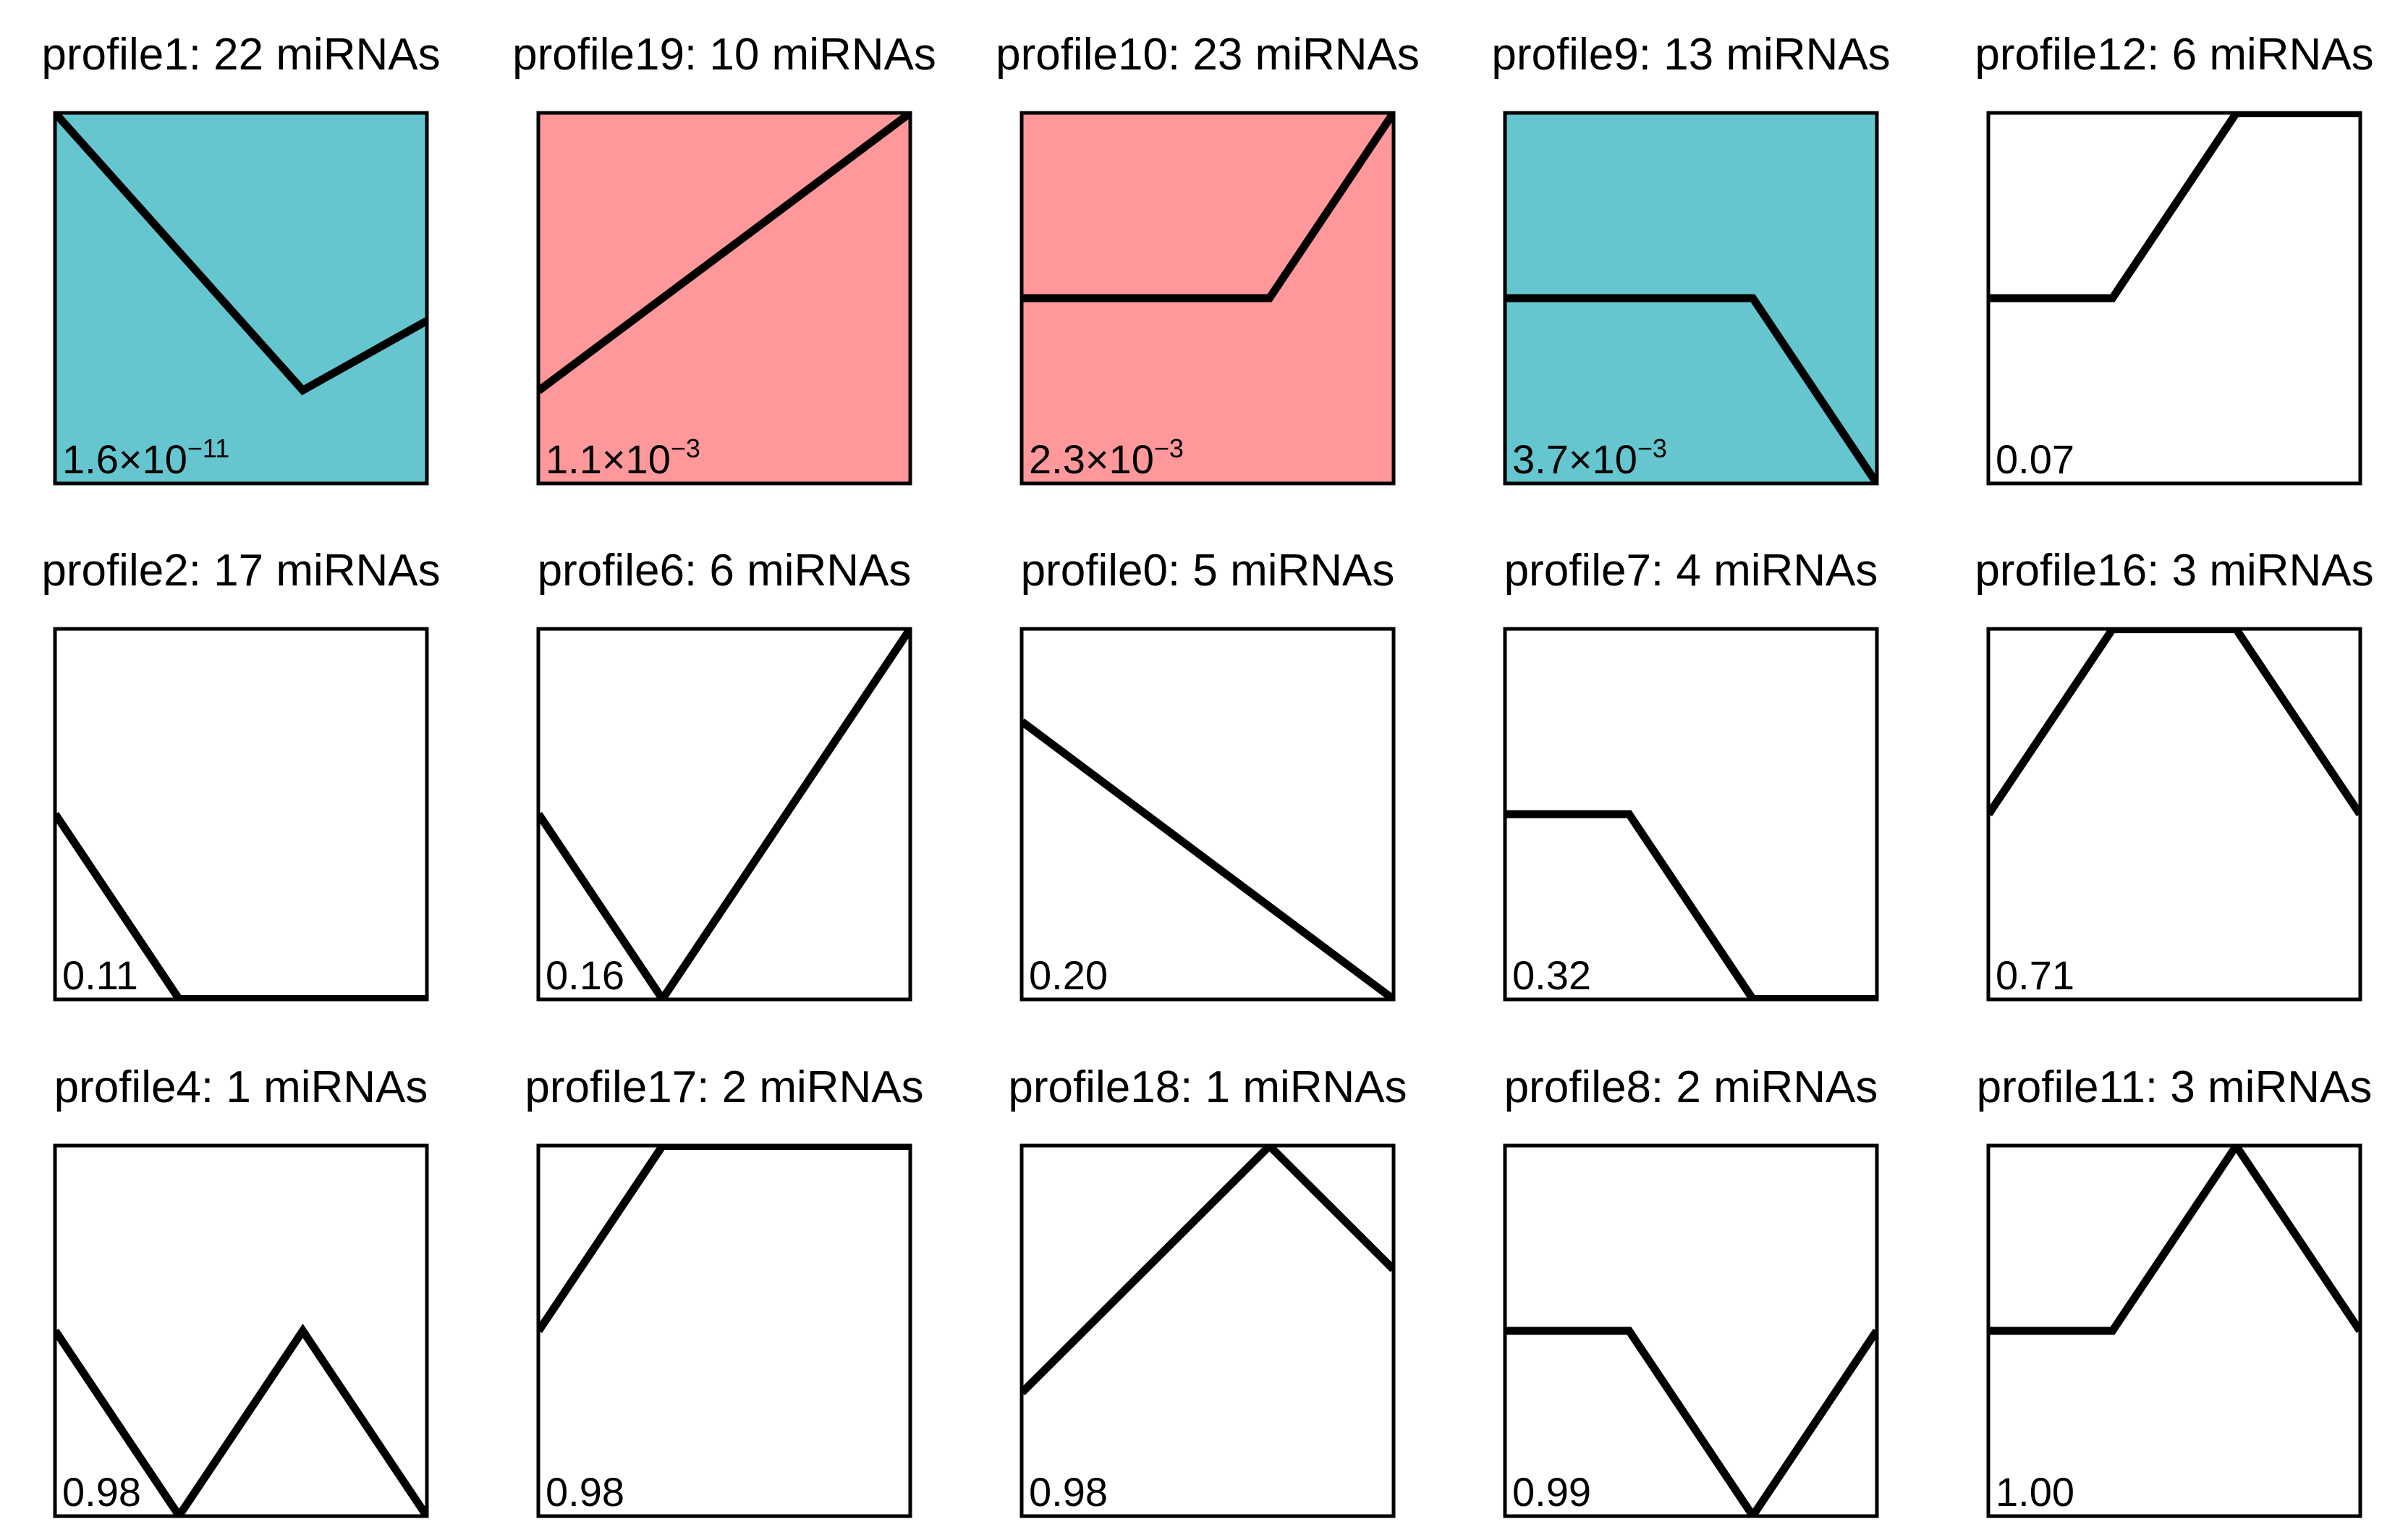 This screenshot has width=2408, height=1540. What do you see at coordinates (1691, 1087) in the screenshot?
I see `panel-title: profile8: 2 miRNAs` at bounding box center [1691, 1087].